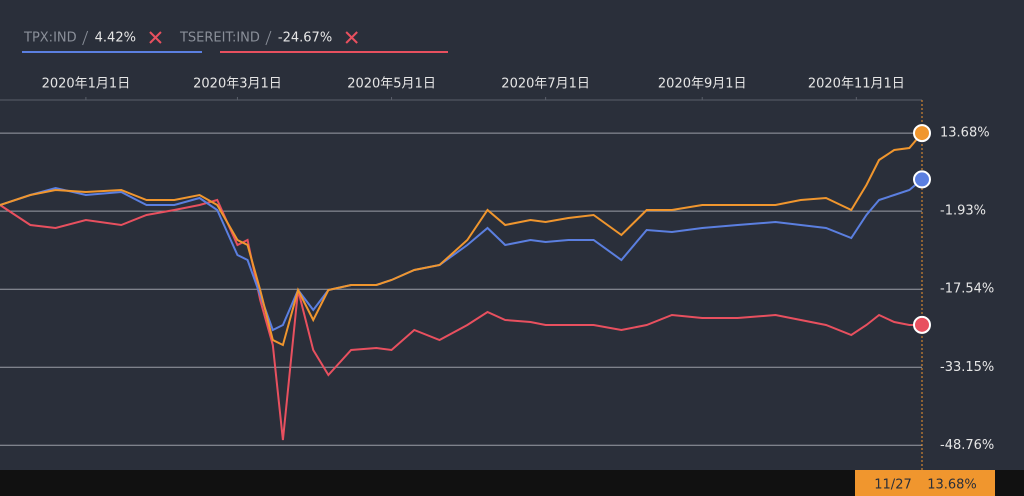 This screenshot has height=496, width=1024. What do you see at coordinates (512, 483) in the screenshot?
I see `footer-bar` at bounding box center [512, 483].